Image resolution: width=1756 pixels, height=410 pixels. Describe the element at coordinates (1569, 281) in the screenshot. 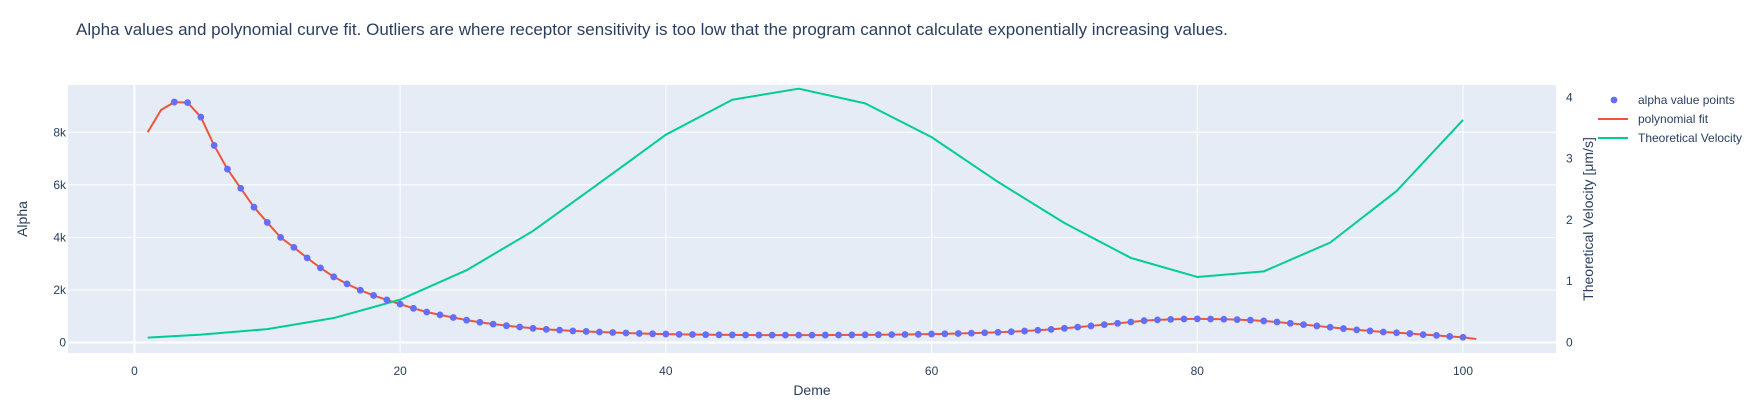

I see `y2-tick-label: 1` at that location.